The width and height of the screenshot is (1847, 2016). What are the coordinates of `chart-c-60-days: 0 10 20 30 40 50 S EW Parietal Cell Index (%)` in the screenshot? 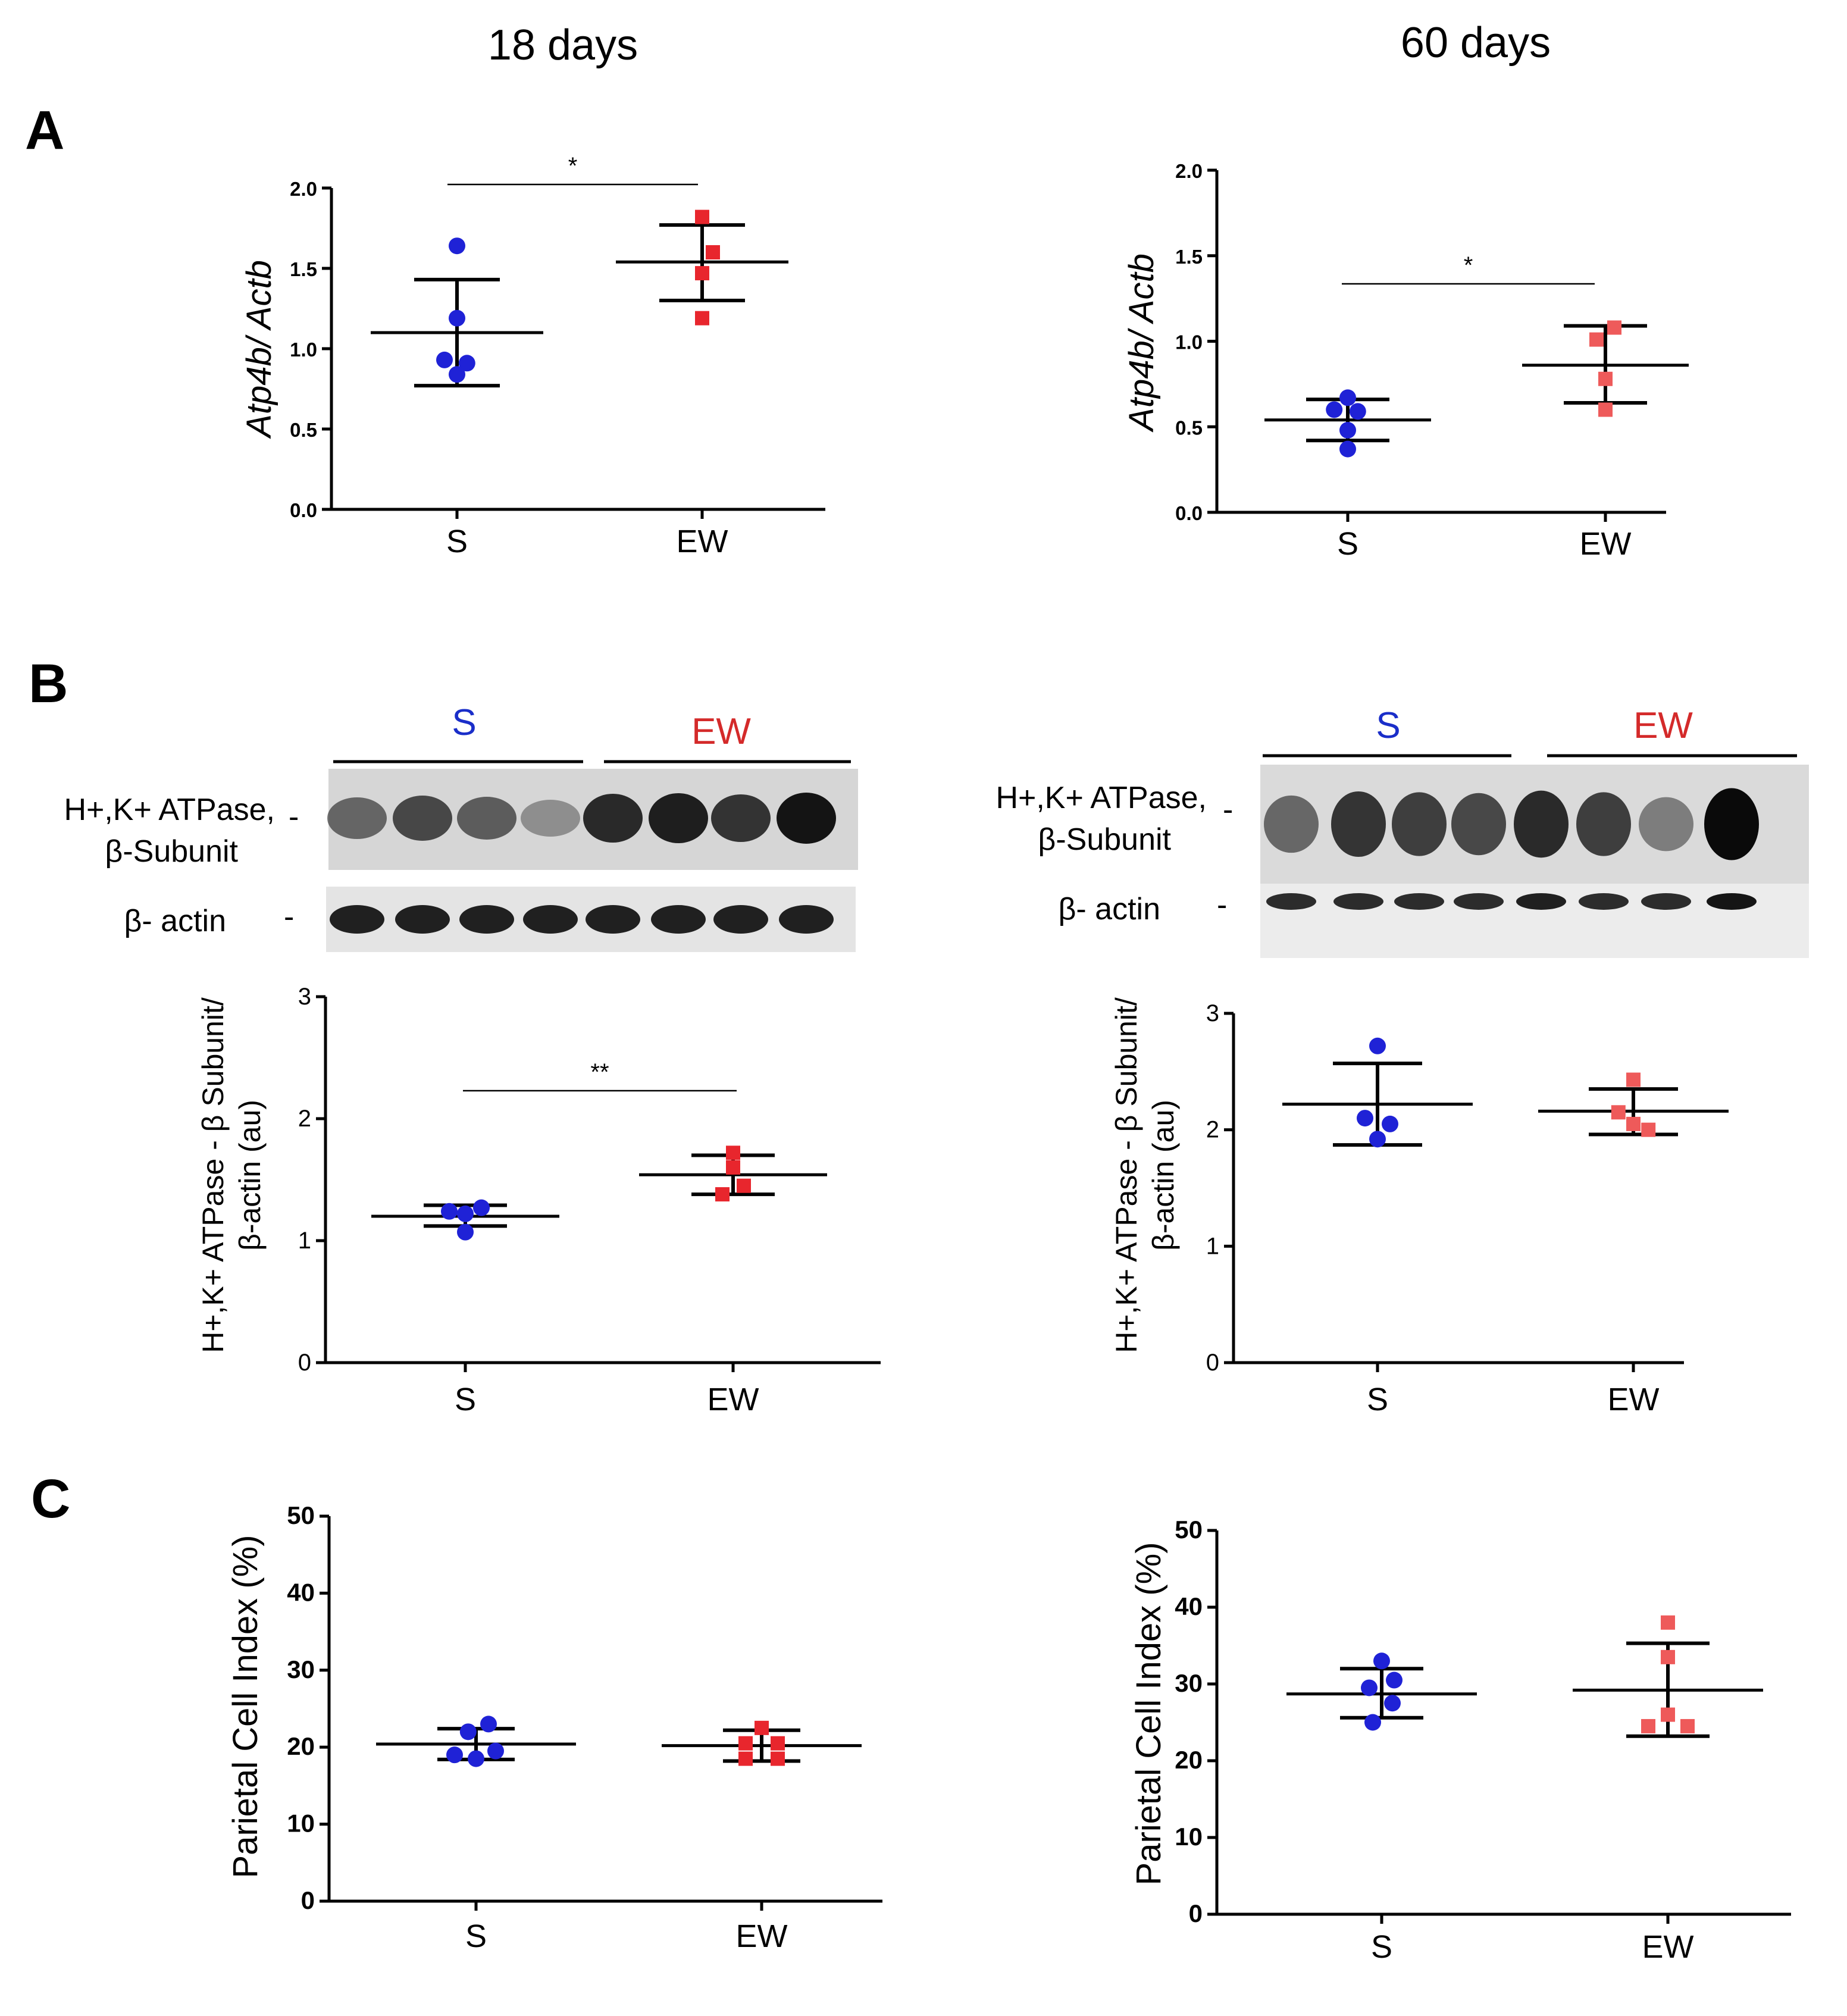 It's located at (1460, 1740).